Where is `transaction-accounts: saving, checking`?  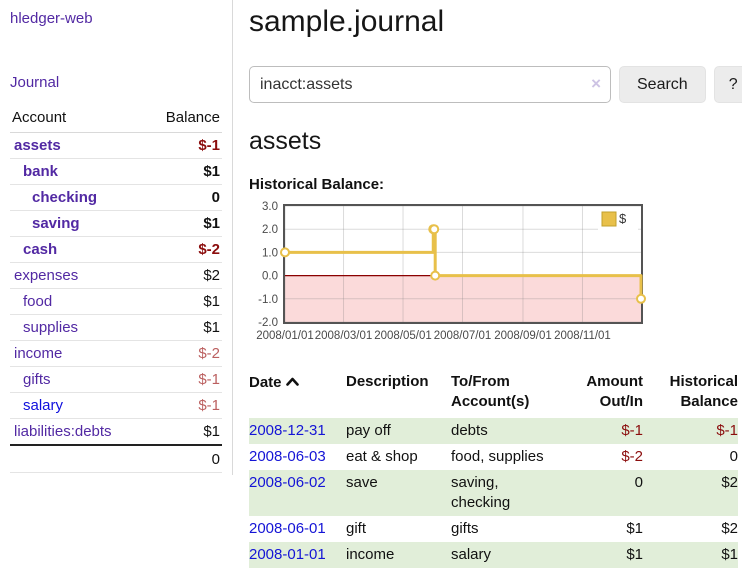 transaction-accounts: saving, checking is located at coordinates (481, 492).